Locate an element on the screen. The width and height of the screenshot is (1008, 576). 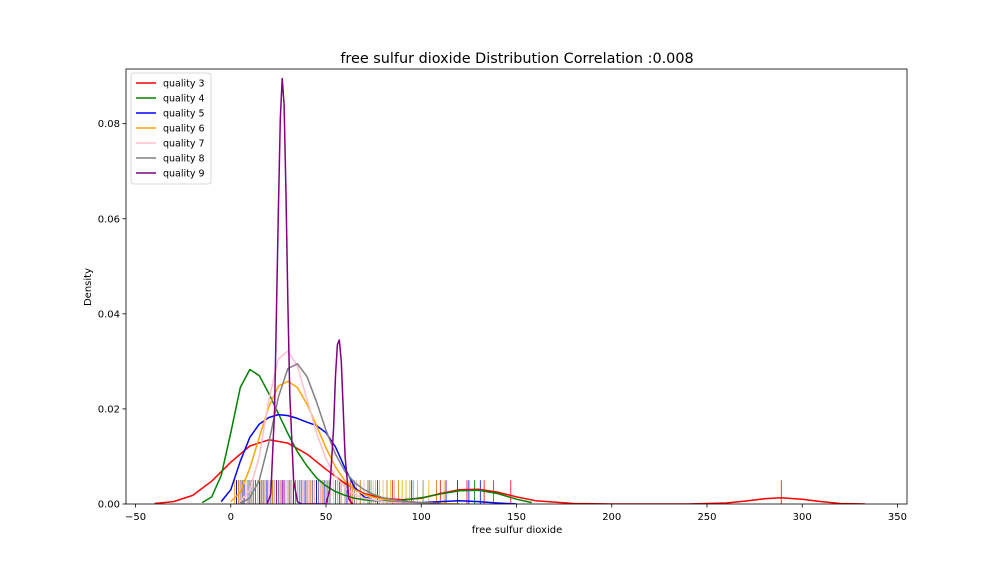
legend-box is located at coordinates (171, 128).